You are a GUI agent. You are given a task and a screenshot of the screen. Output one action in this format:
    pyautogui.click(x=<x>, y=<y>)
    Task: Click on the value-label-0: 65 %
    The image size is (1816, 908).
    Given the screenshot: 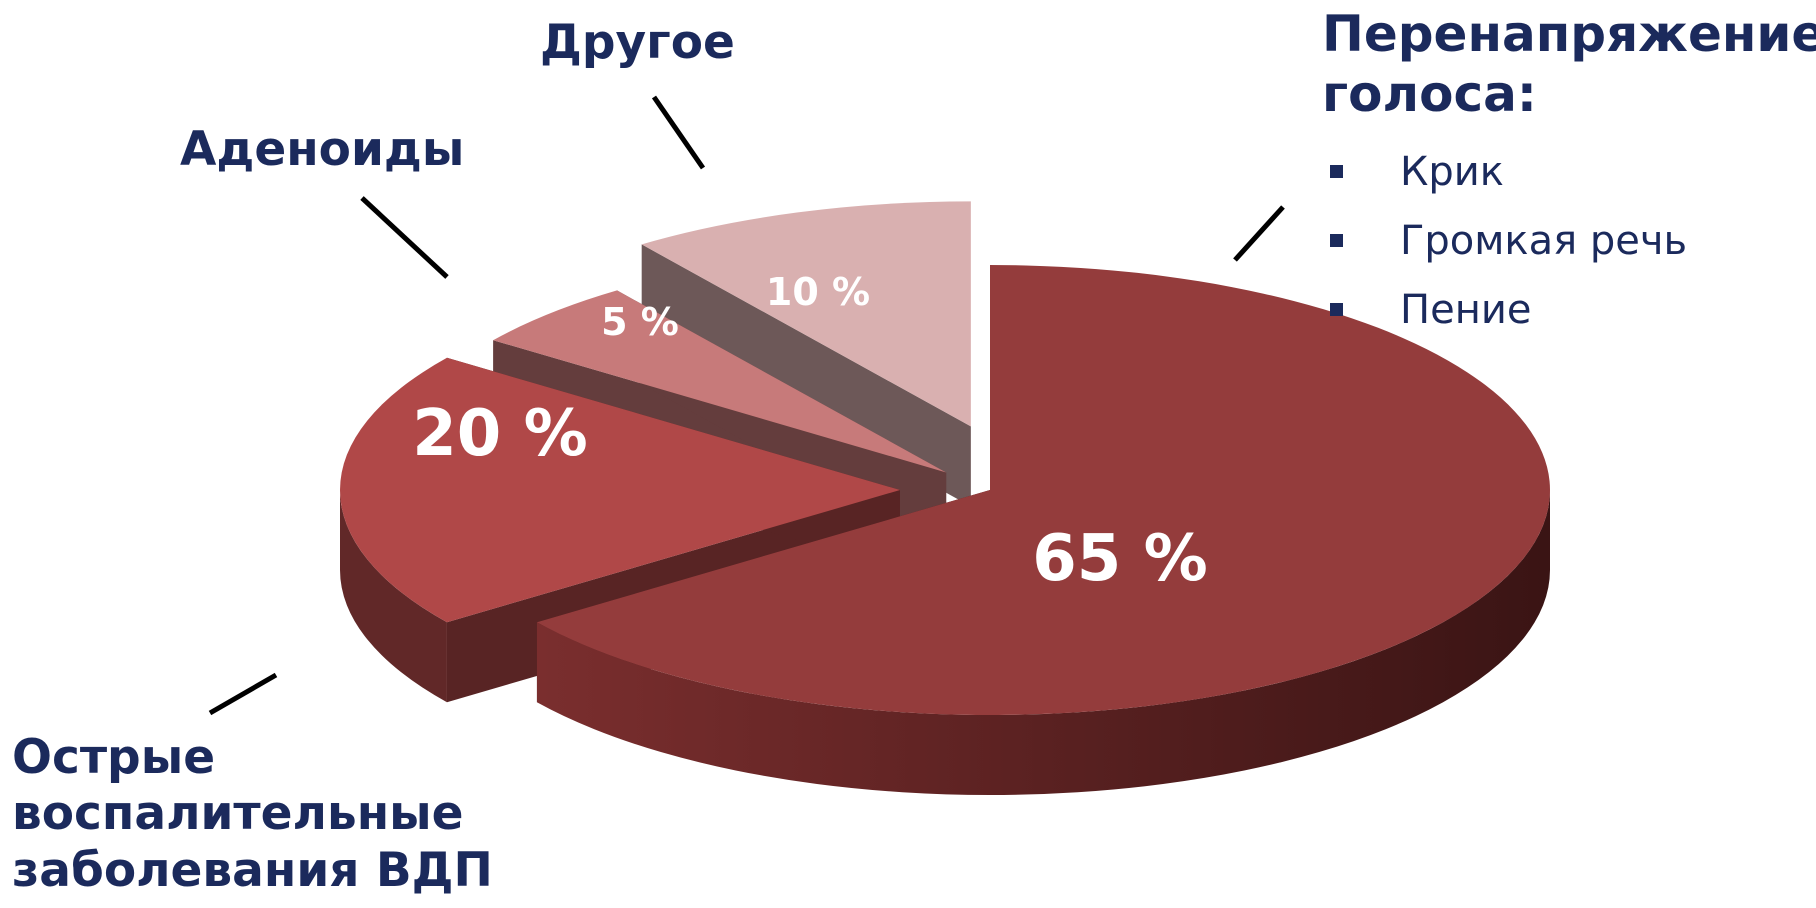 What is the action you would take?
    pyautogui.click(x=1119, y=559)
    